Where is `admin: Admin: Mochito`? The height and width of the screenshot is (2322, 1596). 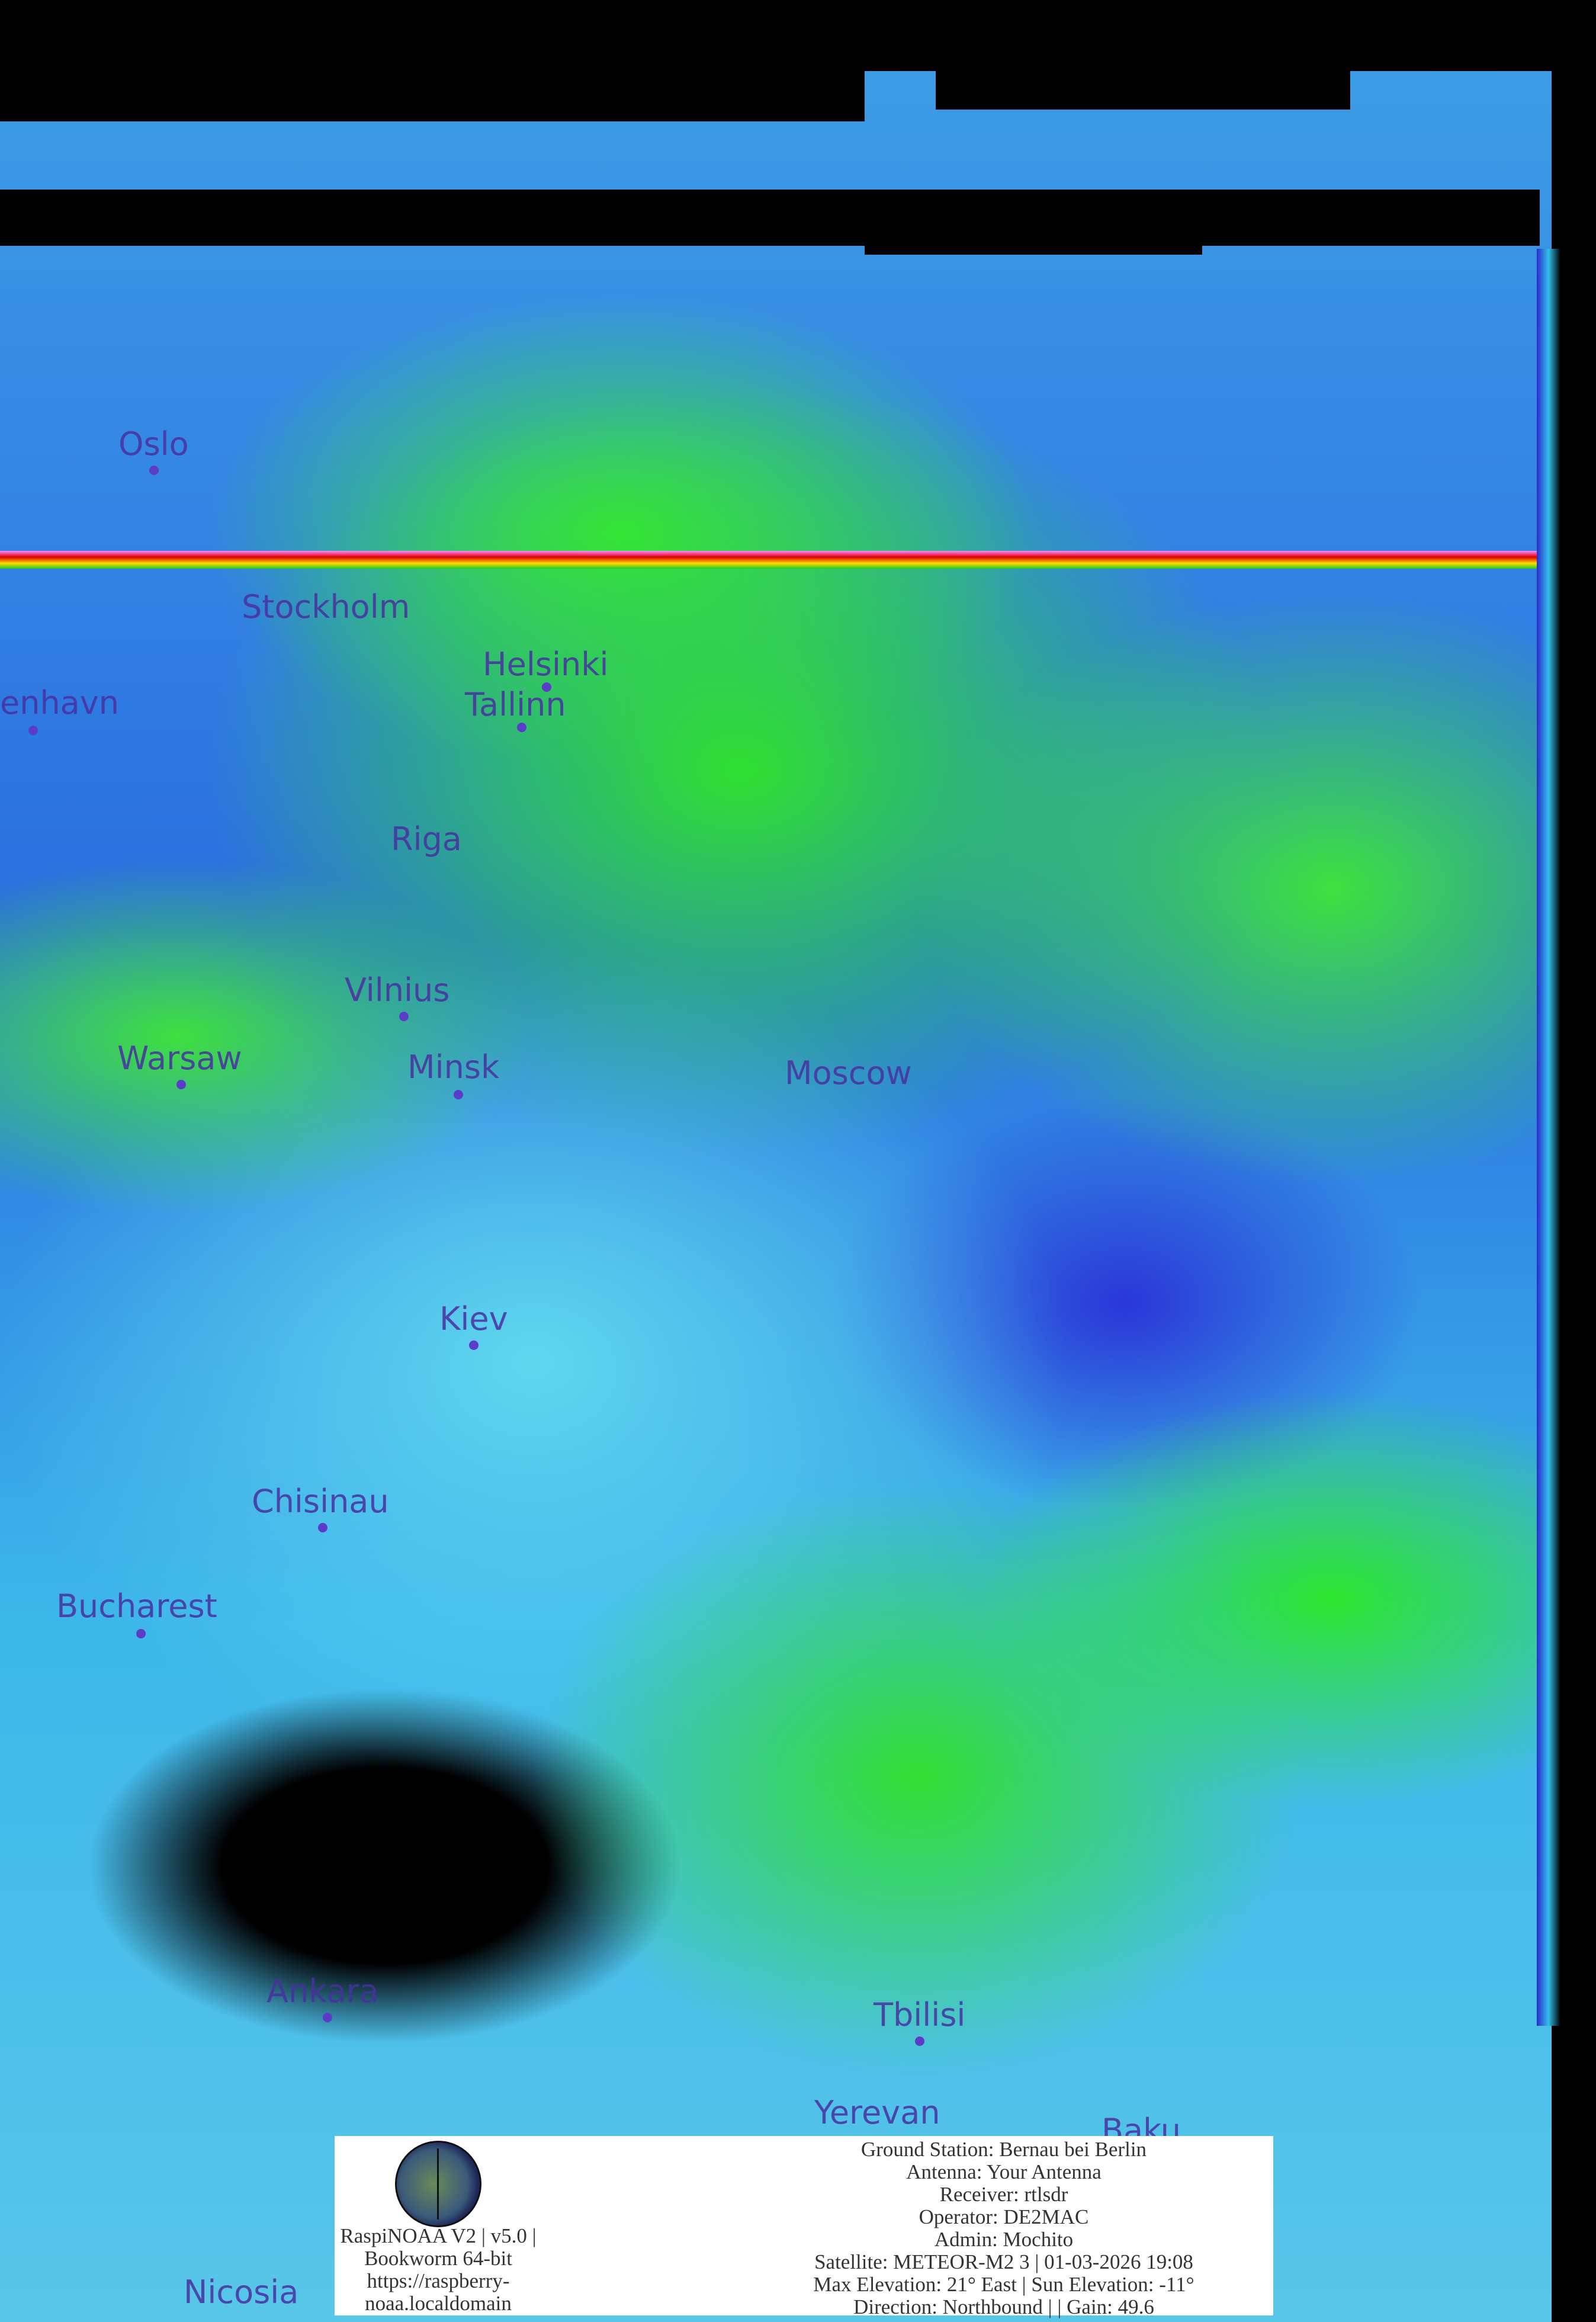
admin: Admin: Mochito is located at coordinates (1004, 2239).